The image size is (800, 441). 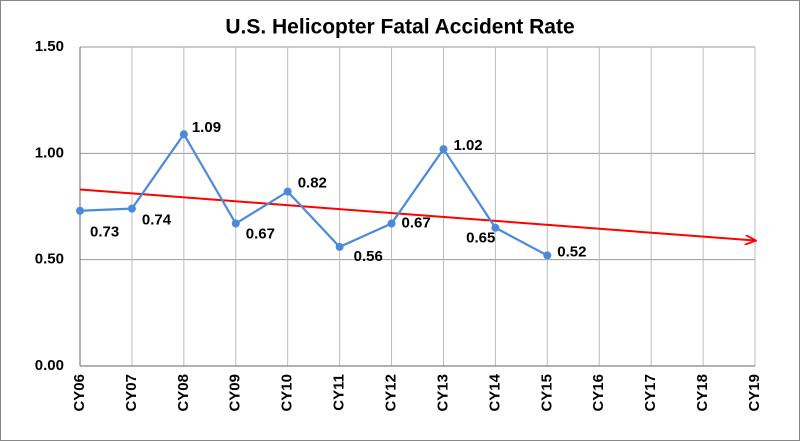 What do you see at coordinates (442, 393) in the screenshot?
I see `x-tick-label: CY13` at bounding box center [442, 393].